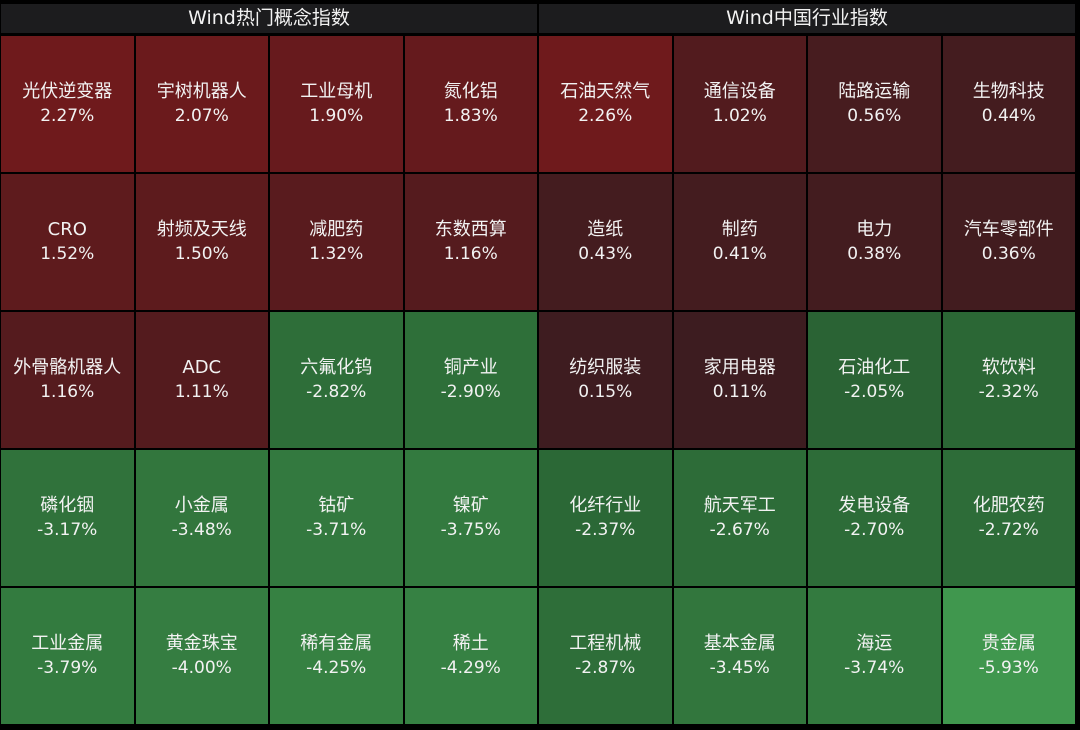 This screenshot has width=1080, height=730. What do you see at coordinates (201, 91) in the screenshot?
I see `tile-name: 宇树机器人` at bounding box center [201, 91].